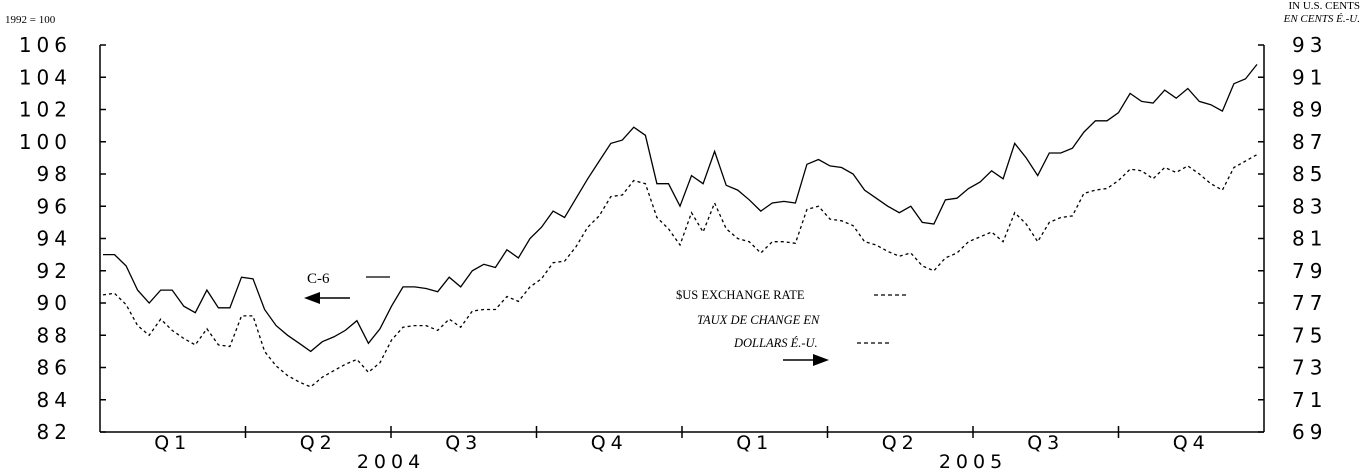 Image resolution: width=1365 pixels, height=470 pixels. I want to click on left-tick-label: 92, so click(54, 271).